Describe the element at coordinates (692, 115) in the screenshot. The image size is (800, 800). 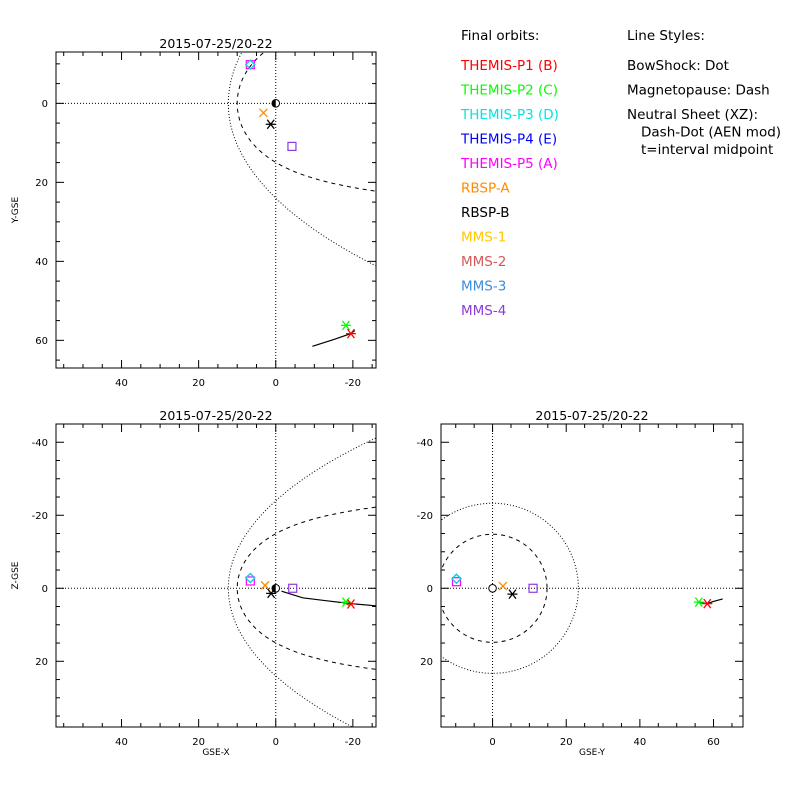
I see `legend-style-neutral-sheet: Neutral Sheet (XZ):` at that location.